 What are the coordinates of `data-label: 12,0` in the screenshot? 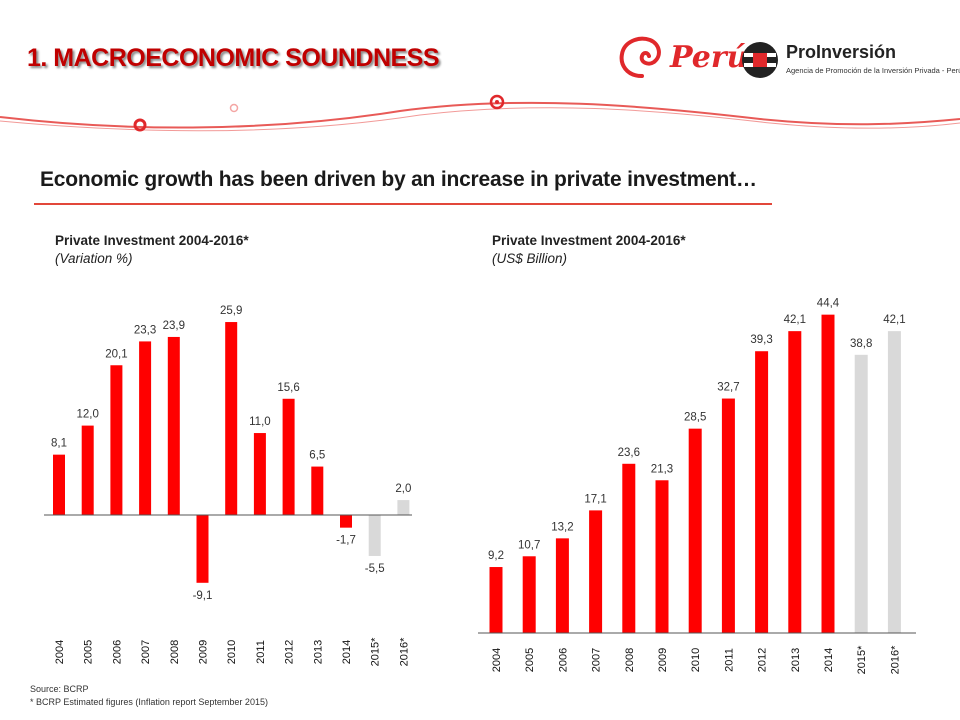 It's located at (88, 415).